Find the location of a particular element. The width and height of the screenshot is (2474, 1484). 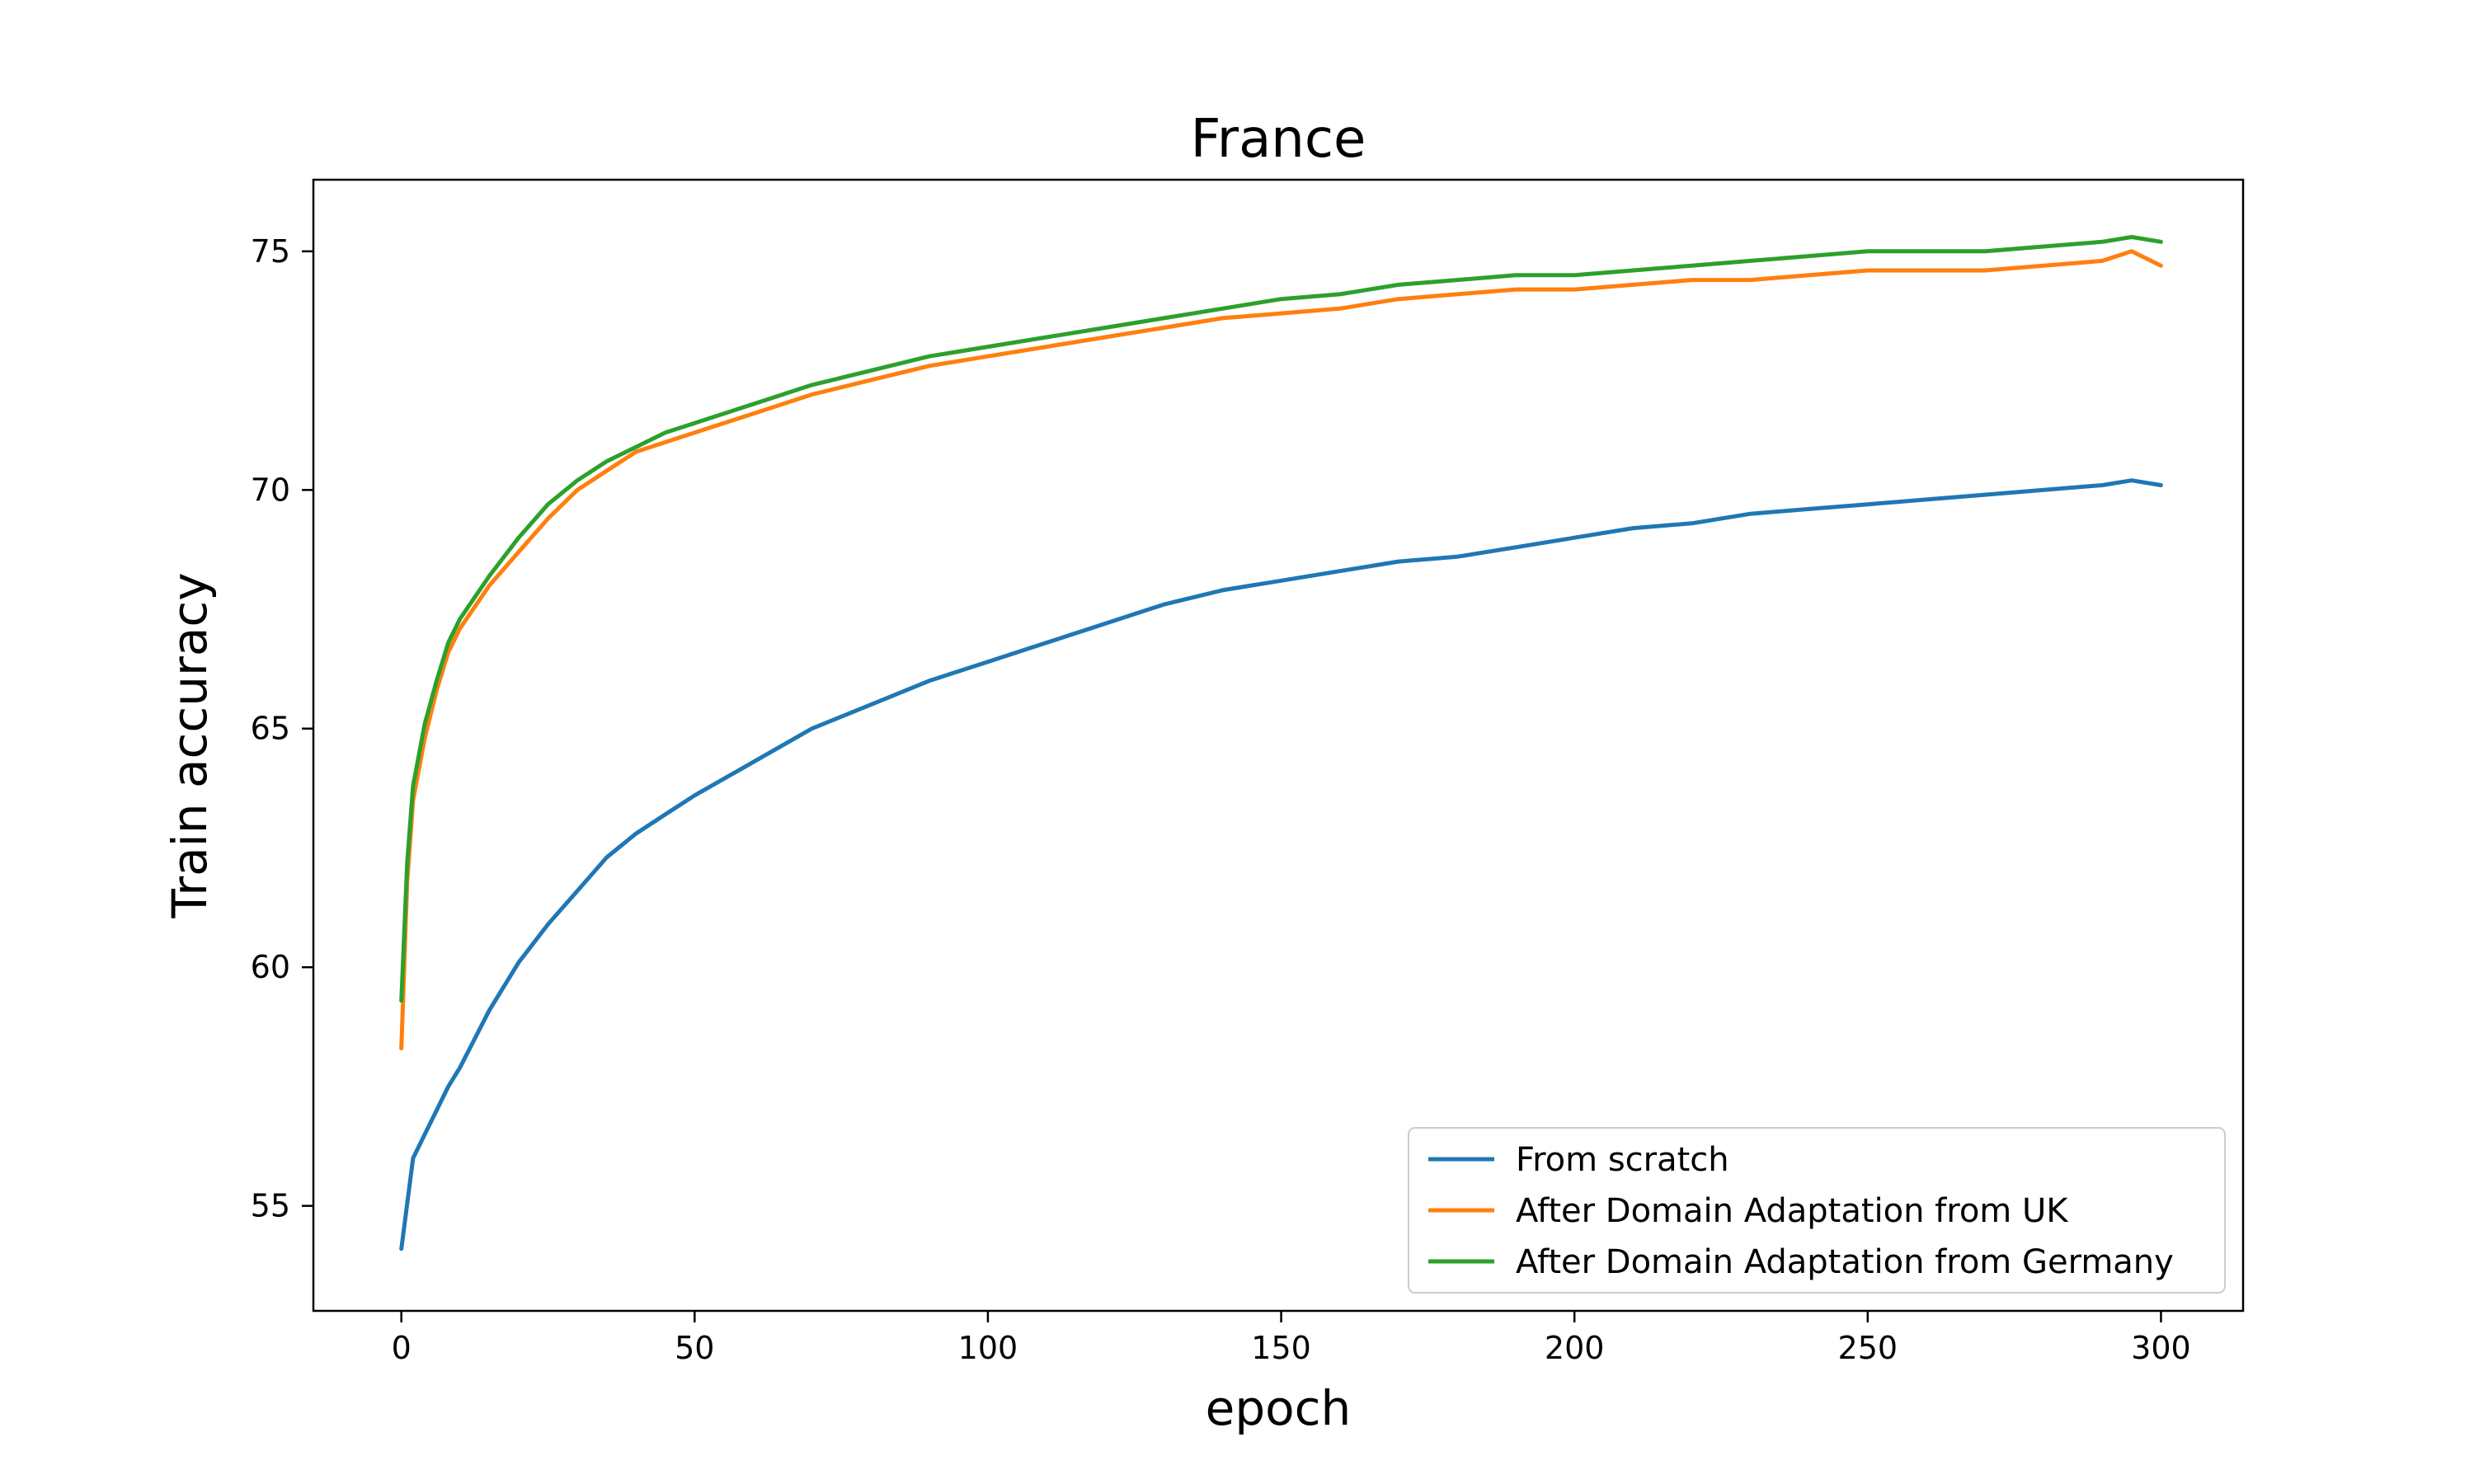

x-tick-label: 200 is located at coordinates (1575, 1348).